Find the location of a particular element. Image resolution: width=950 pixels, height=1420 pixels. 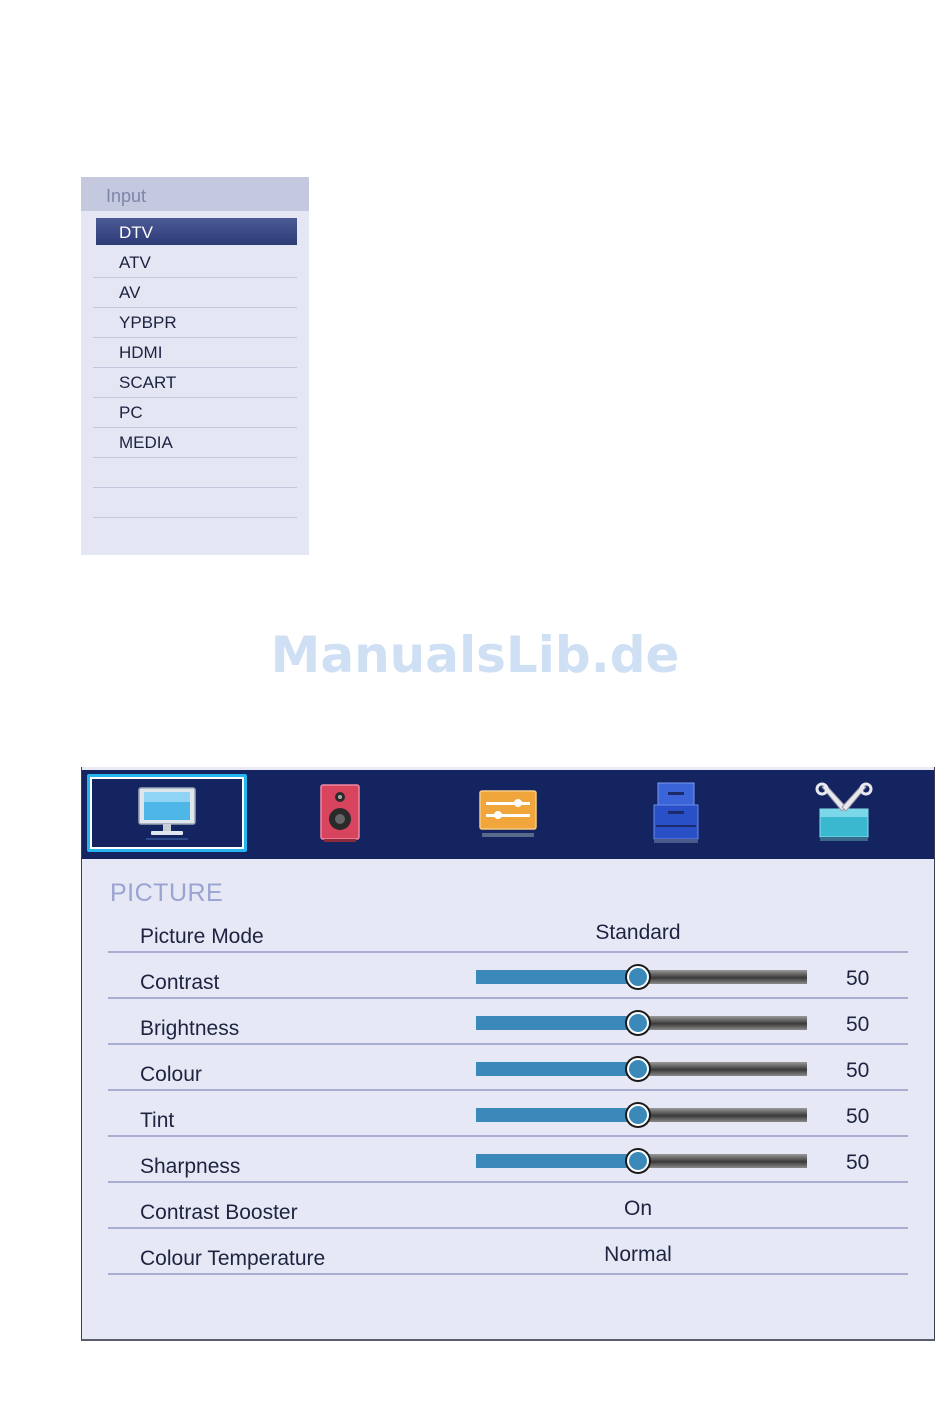

setting-row-contrast: Contrast 50 is located at coordinates (508, 976).